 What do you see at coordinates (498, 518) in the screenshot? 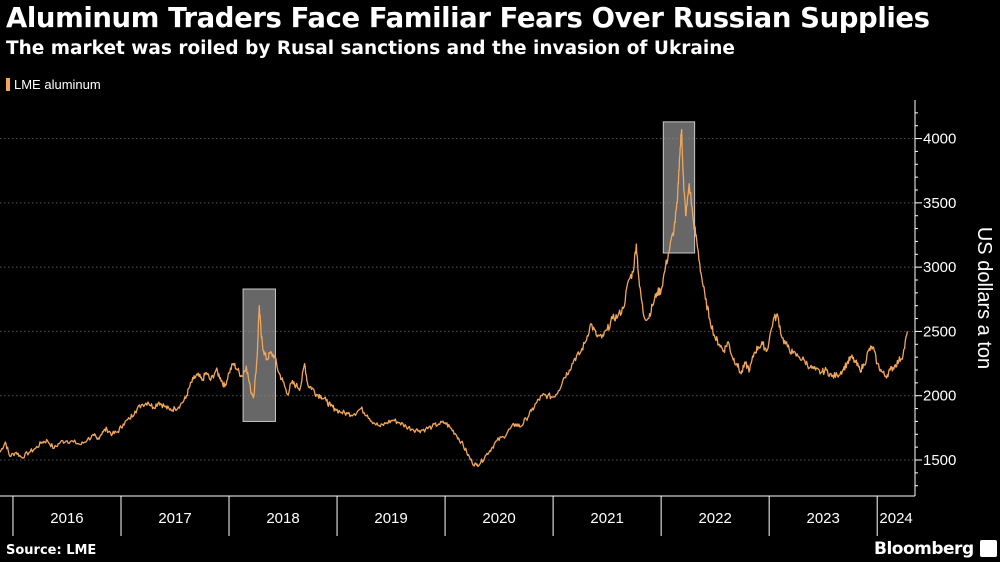
I see `x-tick-label: 2020` at bounding box center [498, 518].